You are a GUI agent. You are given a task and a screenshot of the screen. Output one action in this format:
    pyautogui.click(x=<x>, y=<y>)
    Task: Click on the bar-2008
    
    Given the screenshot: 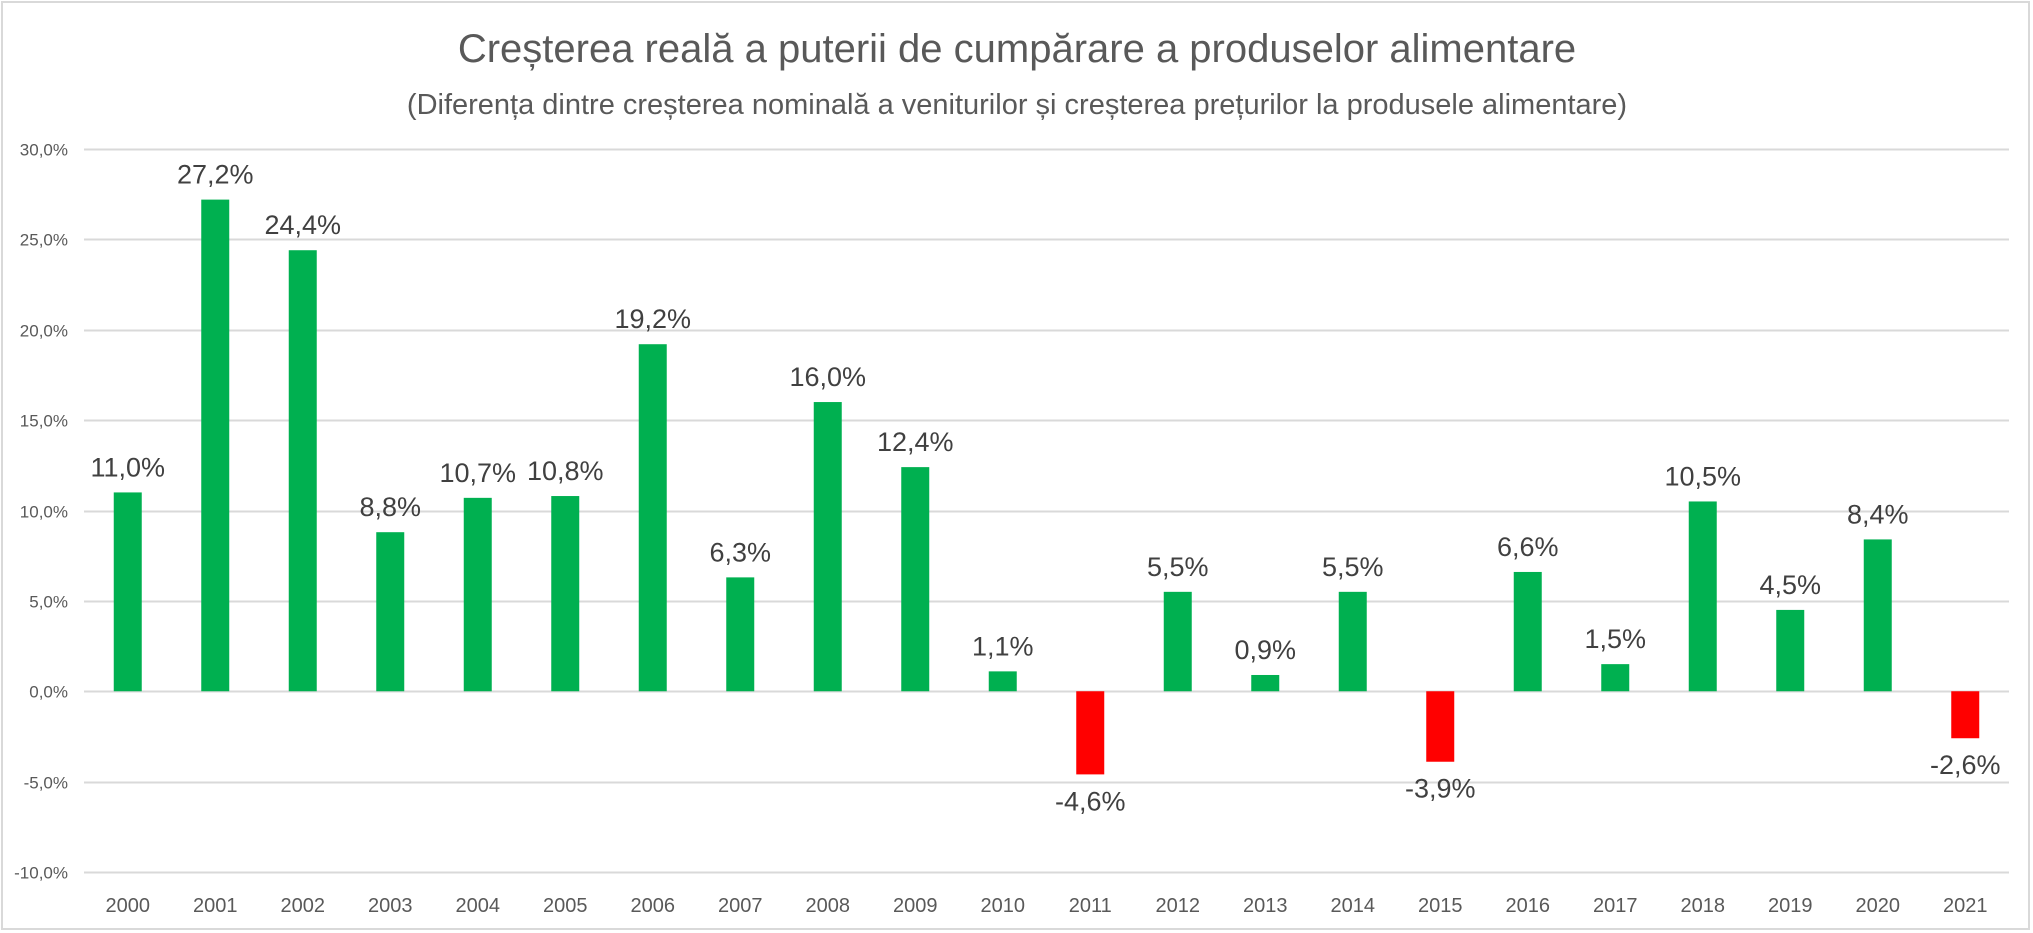 What is the action you would take?
    pyautogui.click(x=827, y=547)
    